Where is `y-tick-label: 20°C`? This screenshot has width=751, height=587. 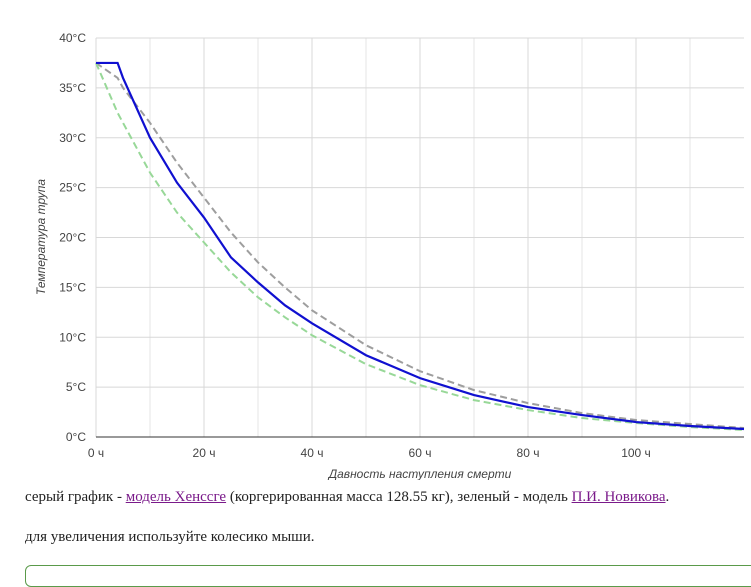 y-tick-label: 20°C is located at coordinates (72, 238).